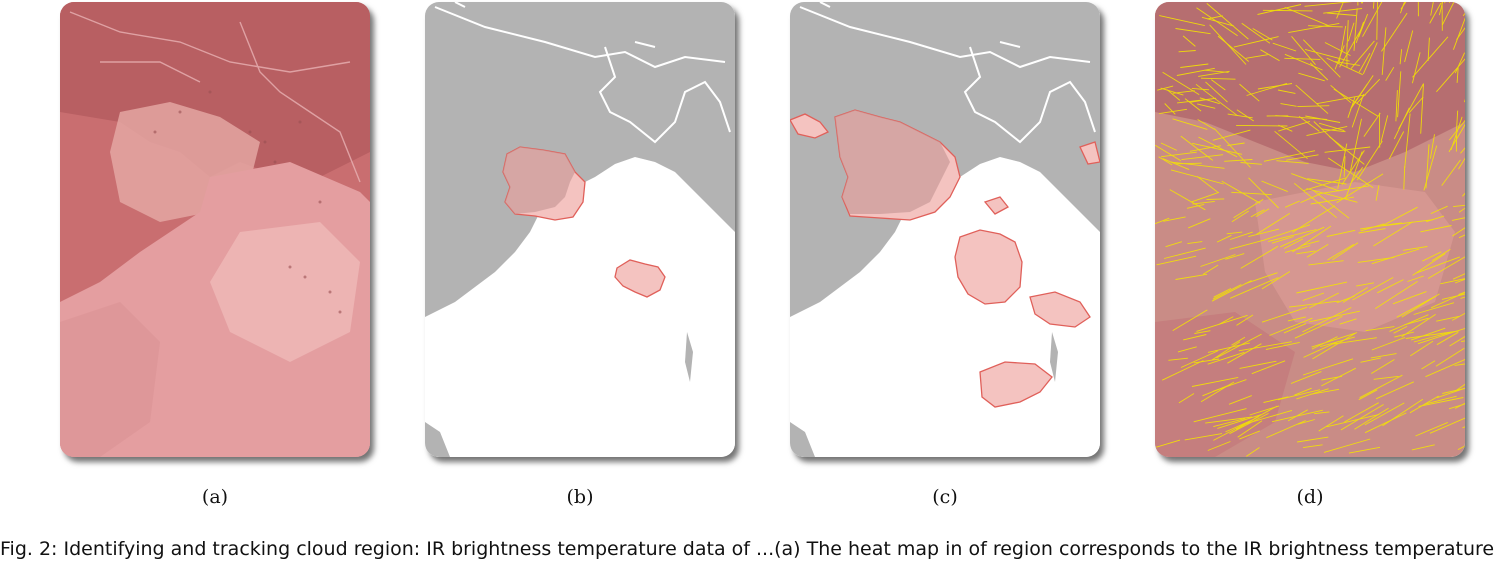  I want to click on caption-b: (b), so click(580, 497).